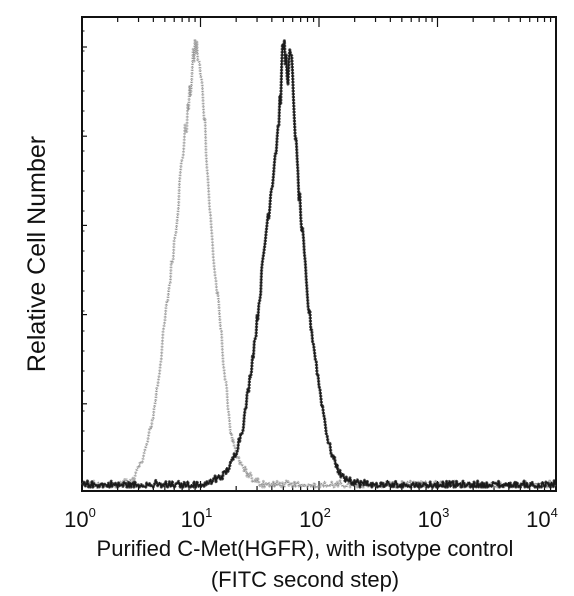 Image resolution: width=574 pixels, height=596 pixels. I want to click on x-tick-label: 10², so click(315, 518).